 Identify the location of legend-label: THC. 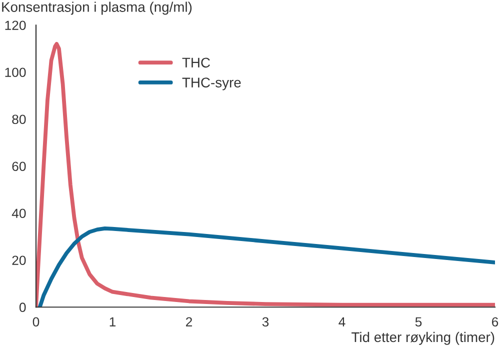
(196, 63).